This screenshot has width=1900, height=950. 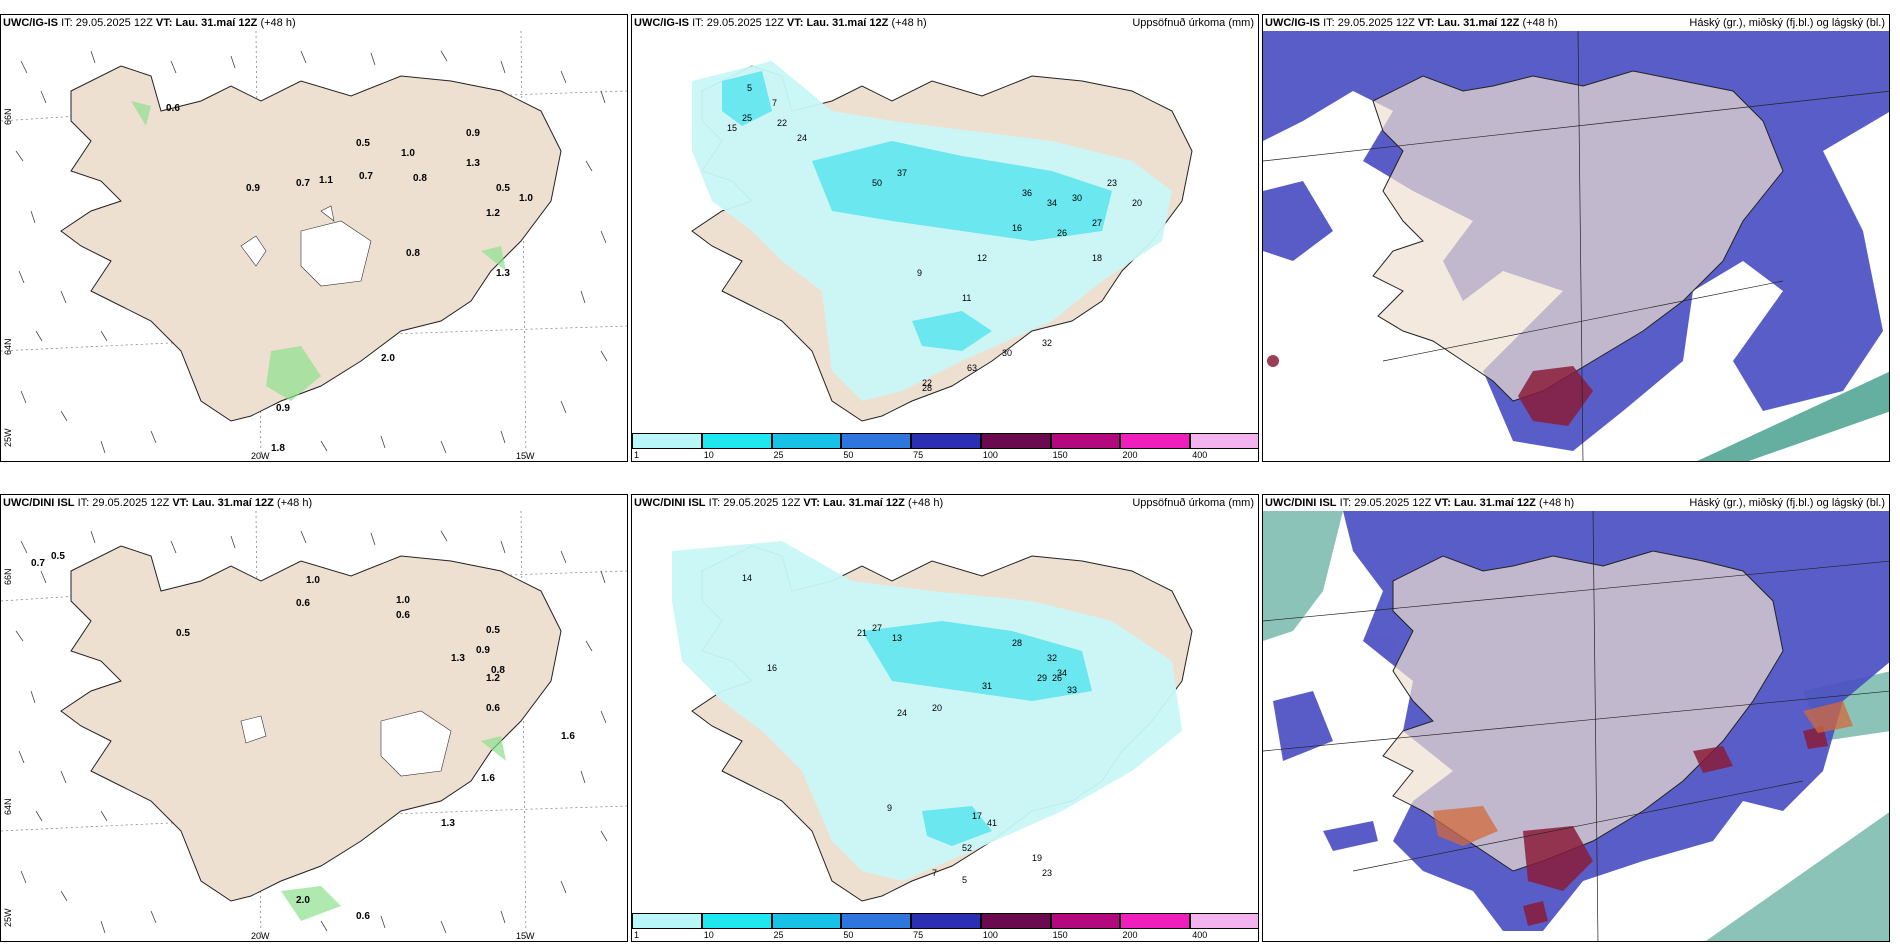 What do you see at coordinates (1047, 873) in the screenshot?
I see `svg-text: 23` at bounding box center [1047, 873].